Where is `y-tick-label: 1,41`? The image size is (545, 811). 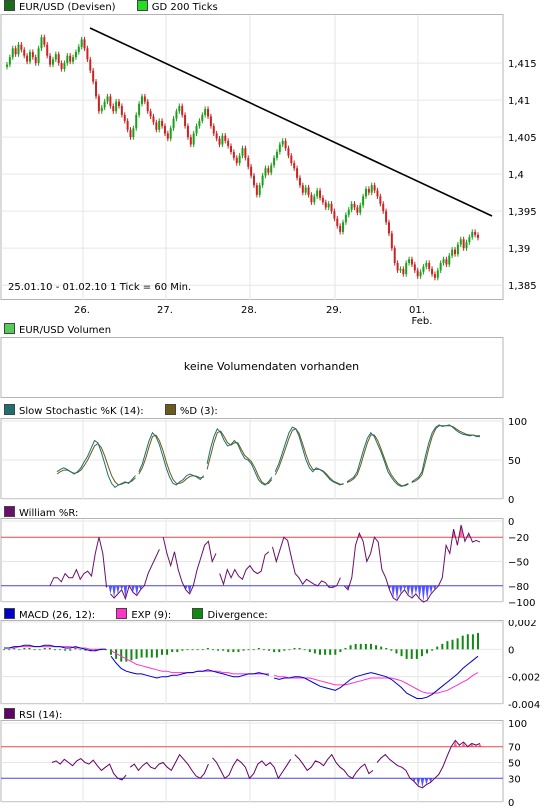
y-tick-label: 1,41 is located at coordinates (519, 101).